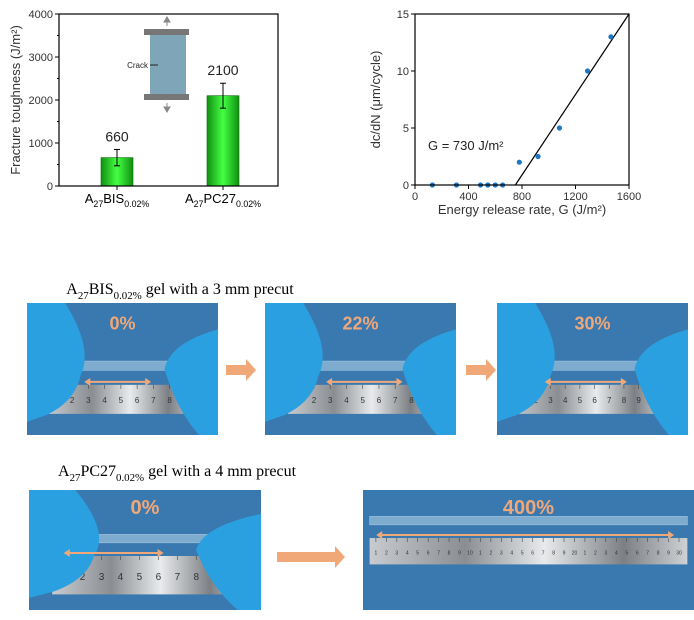 Image resolution: width=694 pixels, height=620 pixels. Describe the element at coordinates (167, 108) in the screenshot. I see `arrow-down-icon` at that location.